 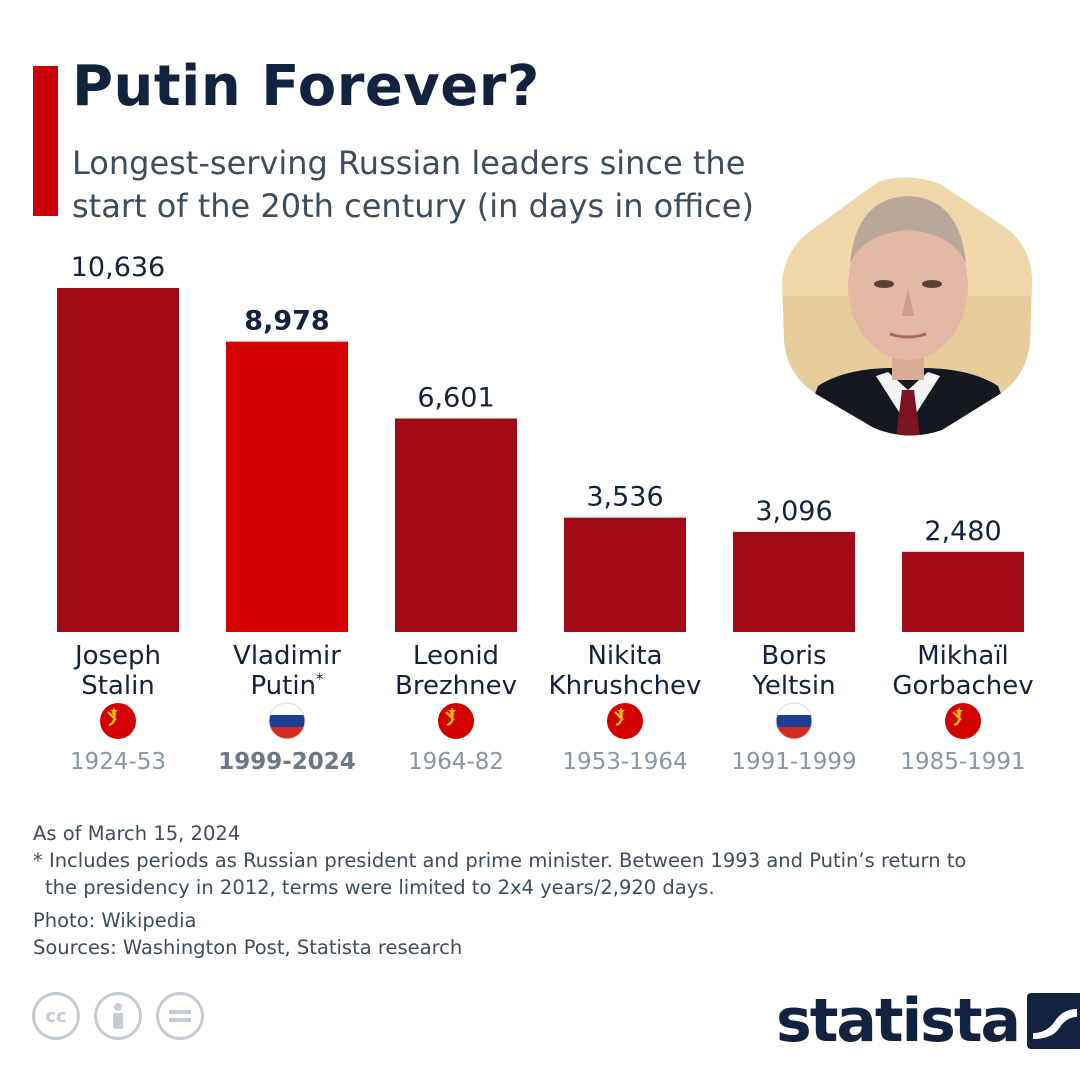 I want to click on category-label-line2: Stalin, so click(x=118, y=686).